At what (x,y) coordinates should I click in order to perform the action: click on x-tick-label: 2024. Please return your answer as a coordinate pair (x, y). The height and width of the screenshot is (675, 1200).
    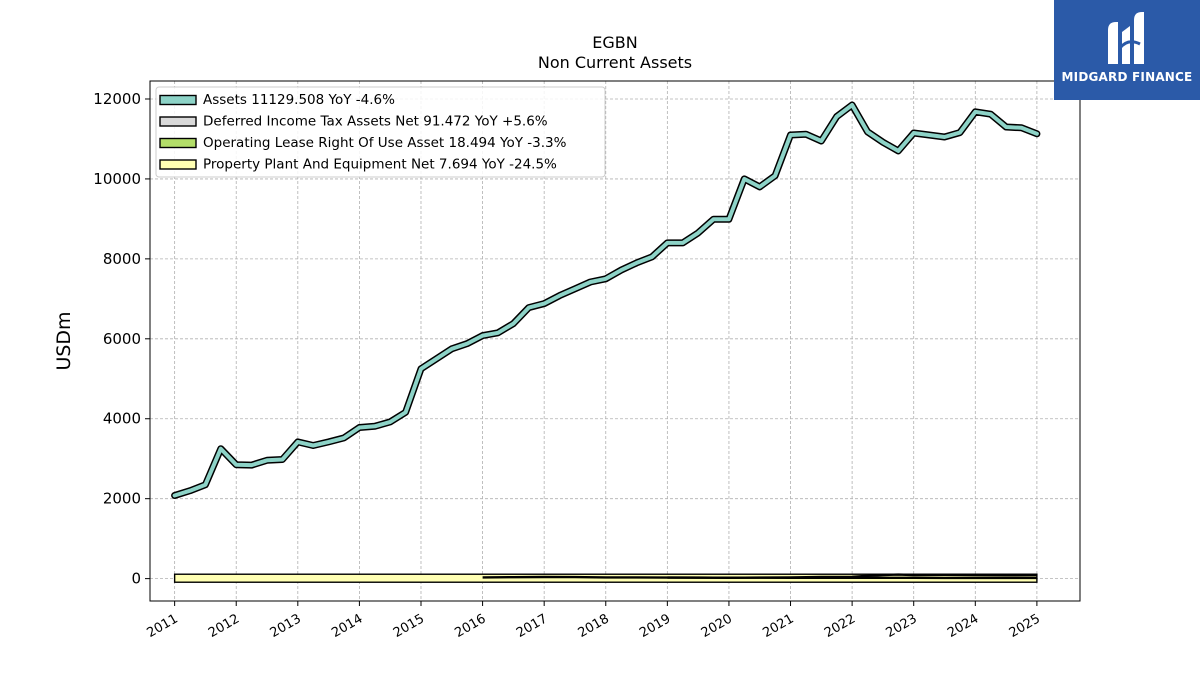
    Looking at the image, I should click on (963, 626).